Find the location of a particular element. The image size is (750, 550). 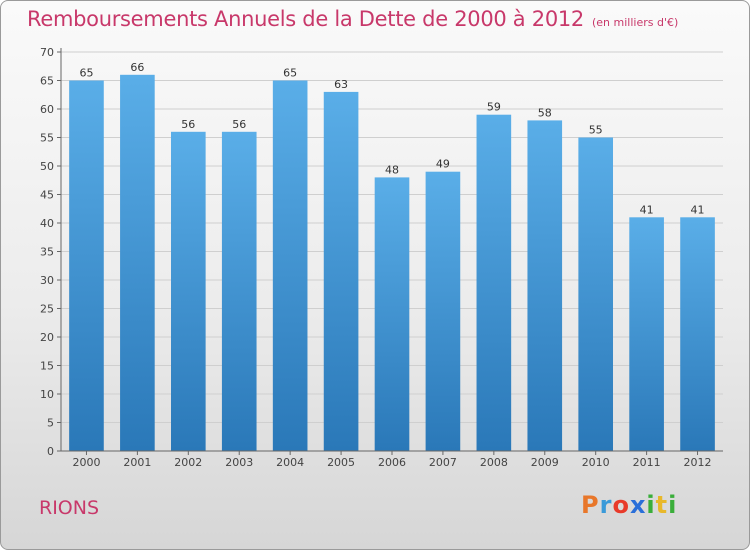

x-tick-label: 2012 is located at coordinates (698, 462).